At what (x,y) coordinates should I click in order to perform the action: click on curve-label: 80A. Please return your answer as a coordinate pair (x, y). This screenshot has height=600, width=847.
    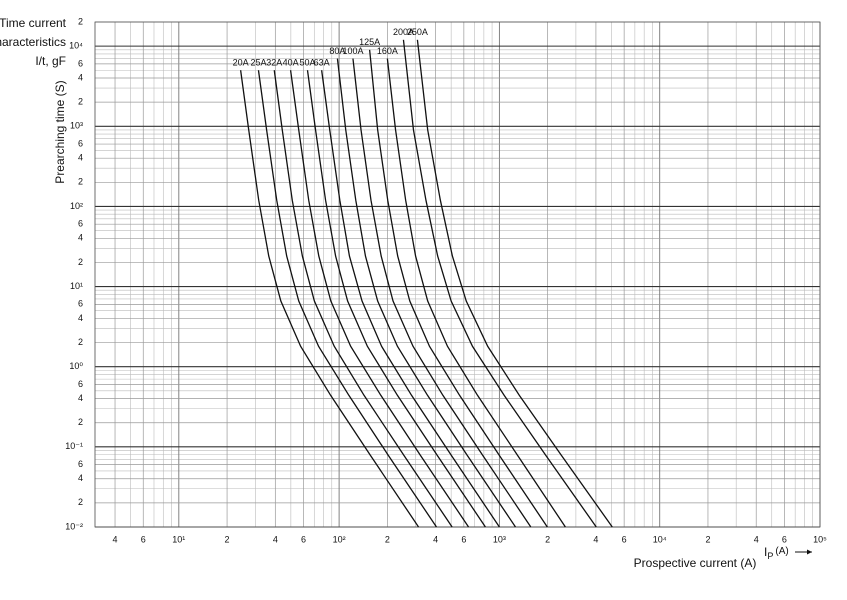
    Looking at the image, I should click on (337, 51).